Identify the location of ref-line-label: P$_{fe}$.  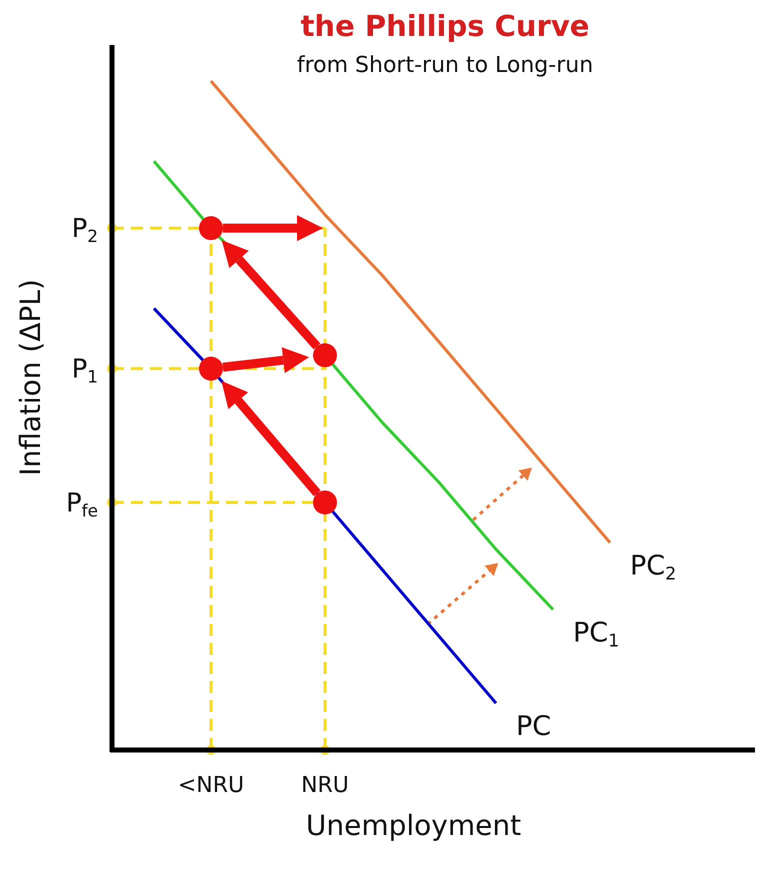
(82, 504).